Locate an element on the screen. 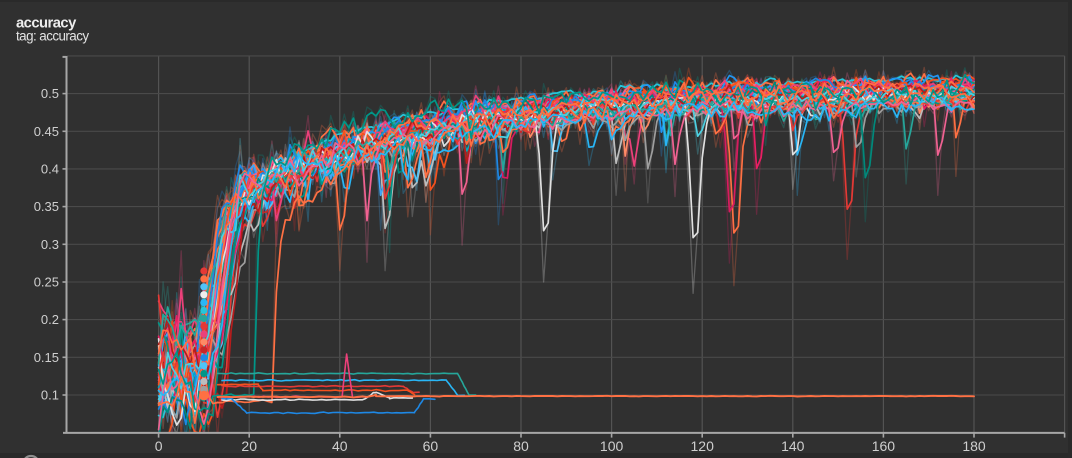 This screenshot has width=1072, height=458. svg-text: 0.45 is located at coordinates (46, 131).